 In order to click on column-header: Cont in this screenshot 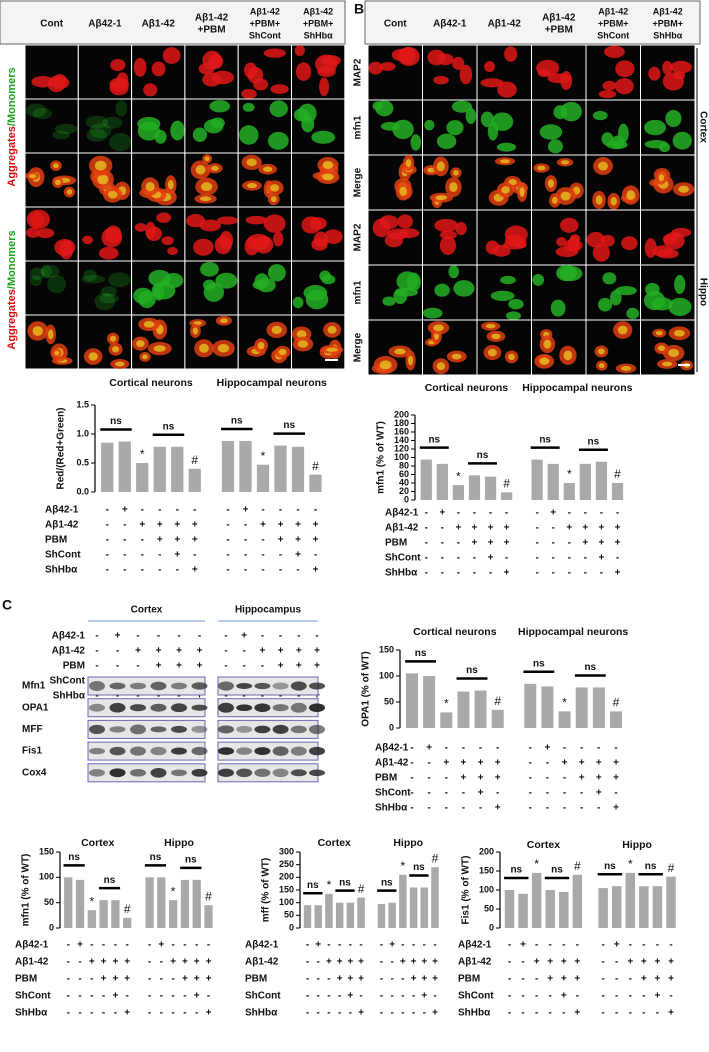, I will do `click(51, 24)`.